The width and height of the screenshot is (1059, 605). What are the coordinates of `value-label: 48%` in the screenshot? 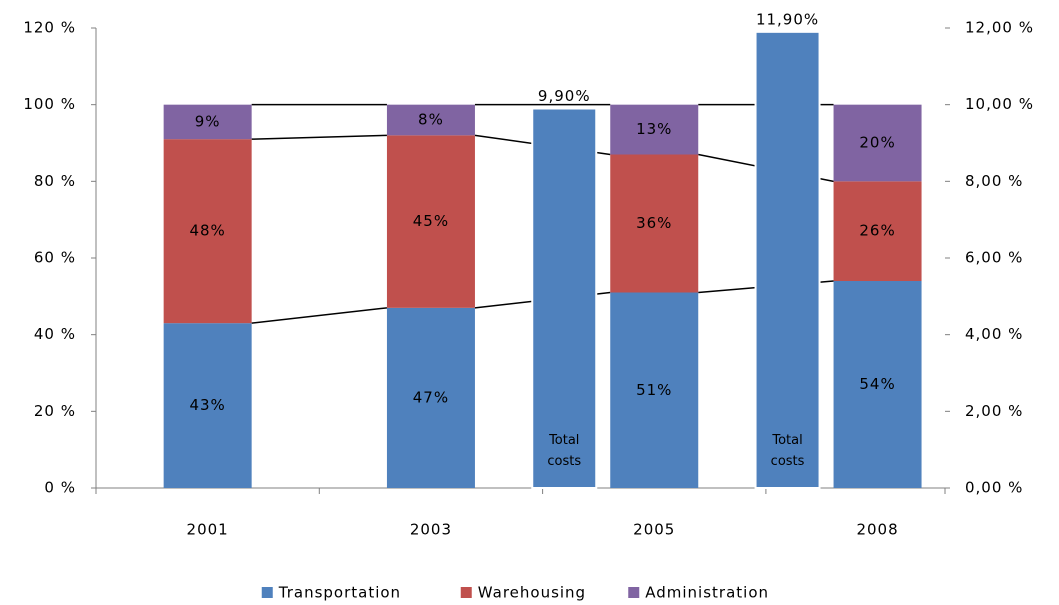 It's located at (207, 231).